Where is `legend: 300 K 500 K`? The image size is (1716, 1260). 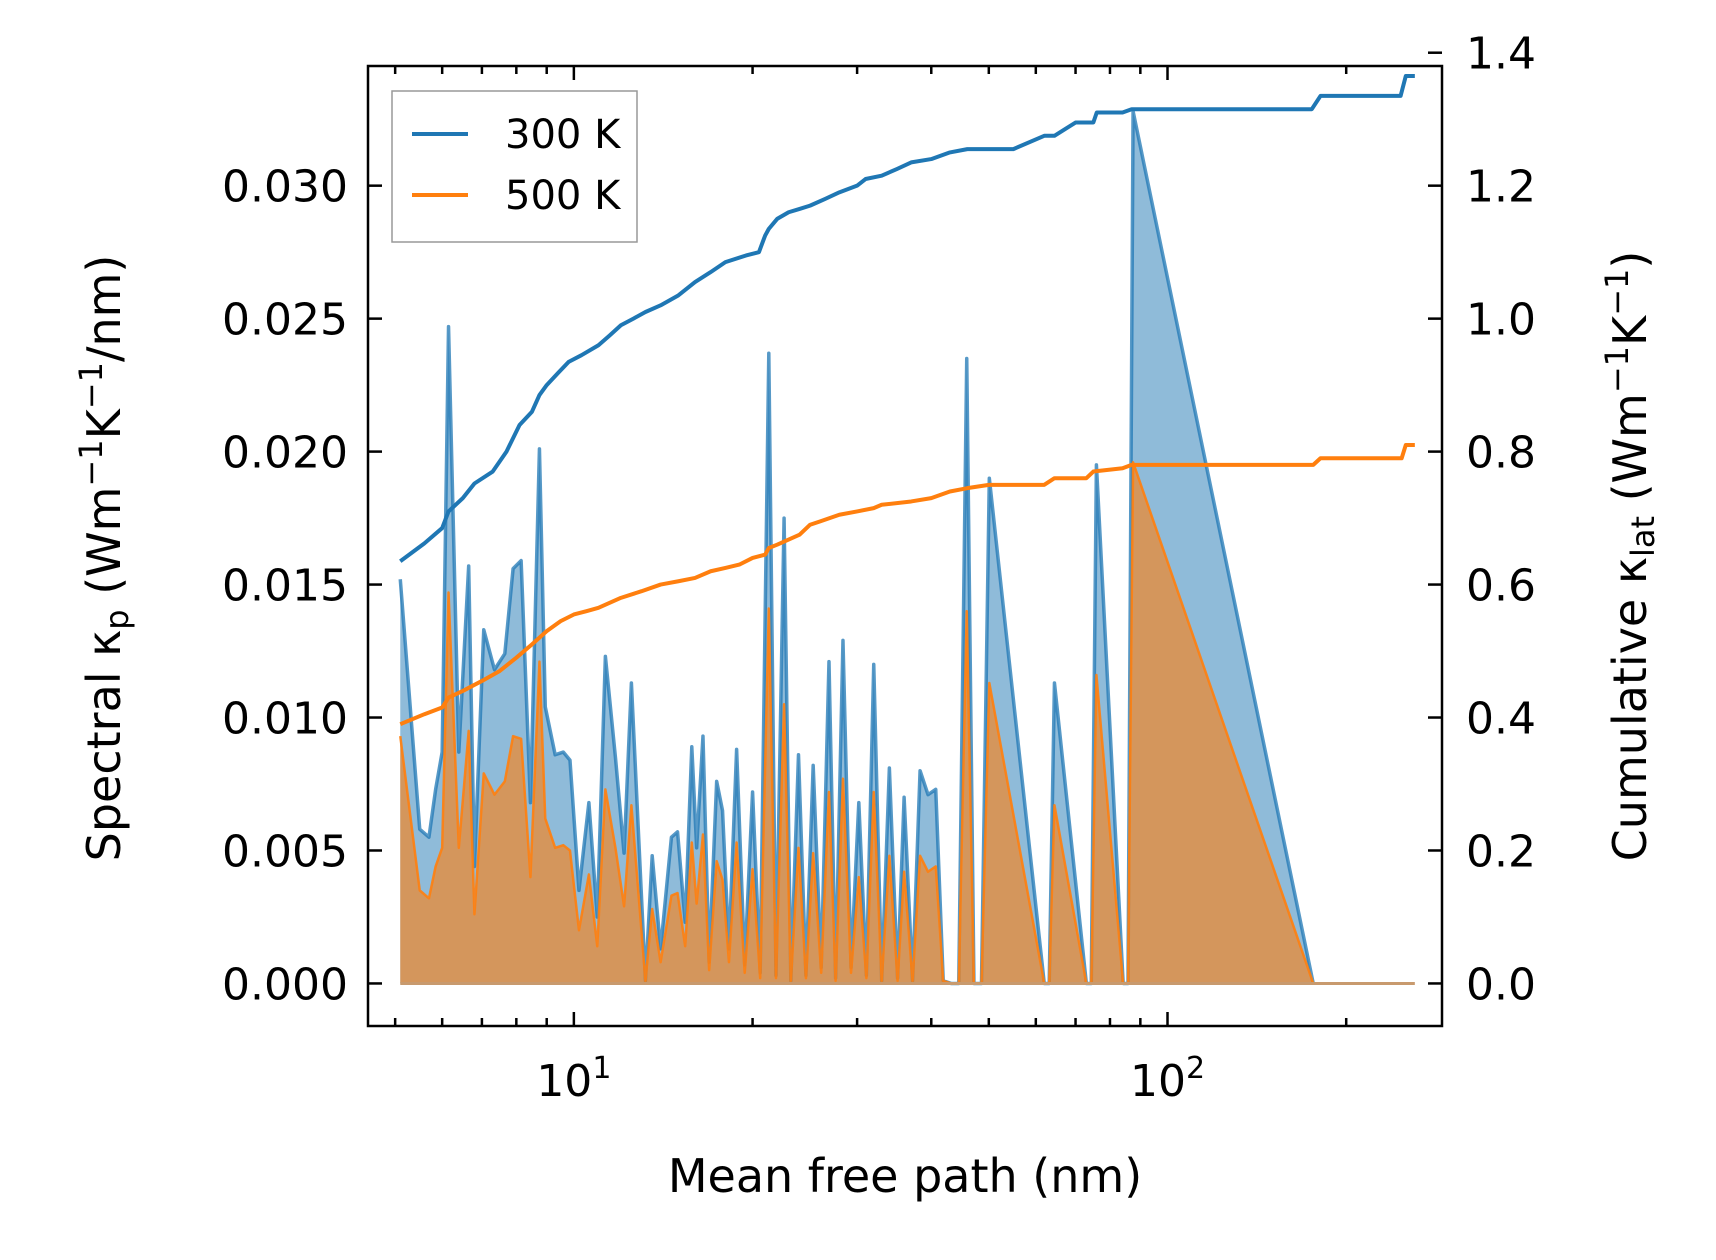 legend: 300 K 500 K is located at coordinates (514, 166).